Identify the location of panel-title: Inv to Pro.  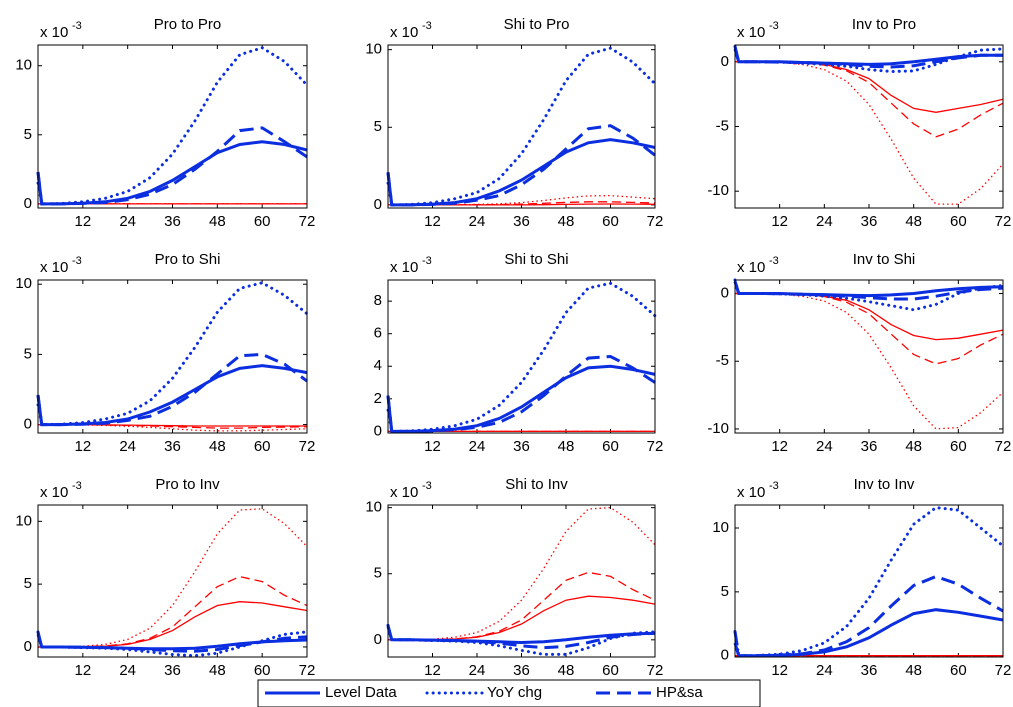
(884, 24).